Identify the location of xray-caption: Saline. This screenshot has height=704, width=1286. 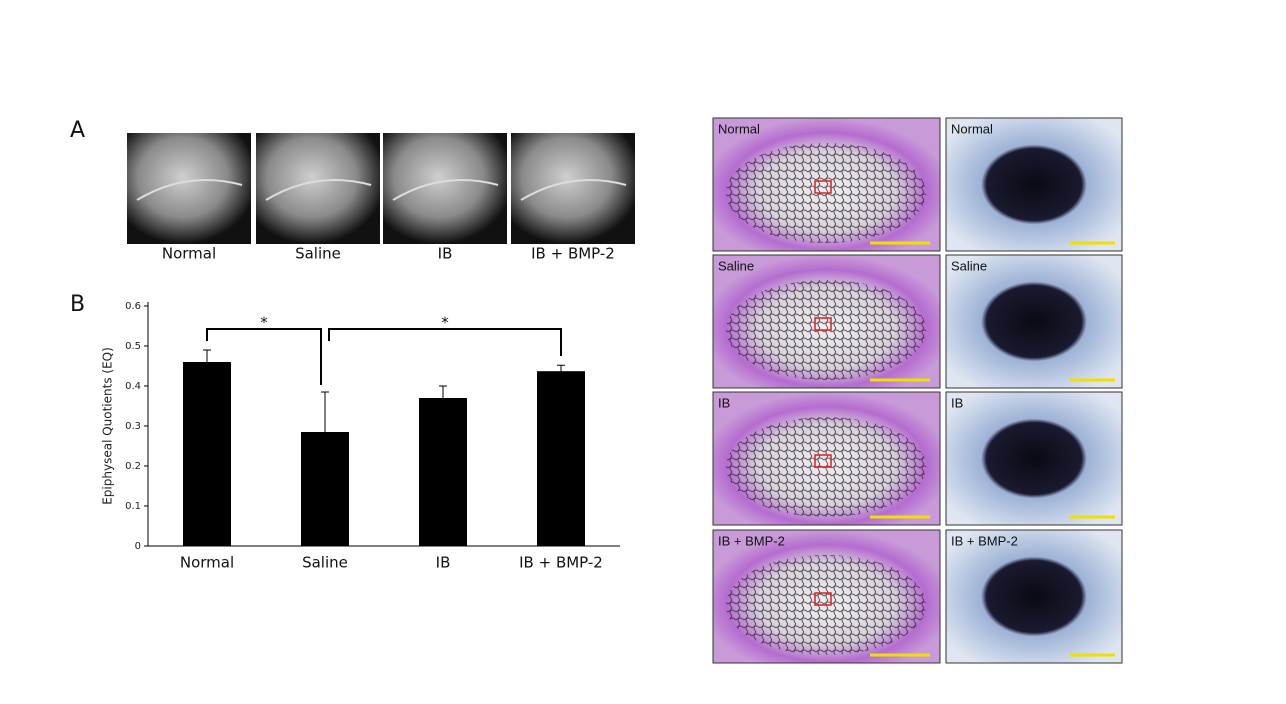
(318, 254).